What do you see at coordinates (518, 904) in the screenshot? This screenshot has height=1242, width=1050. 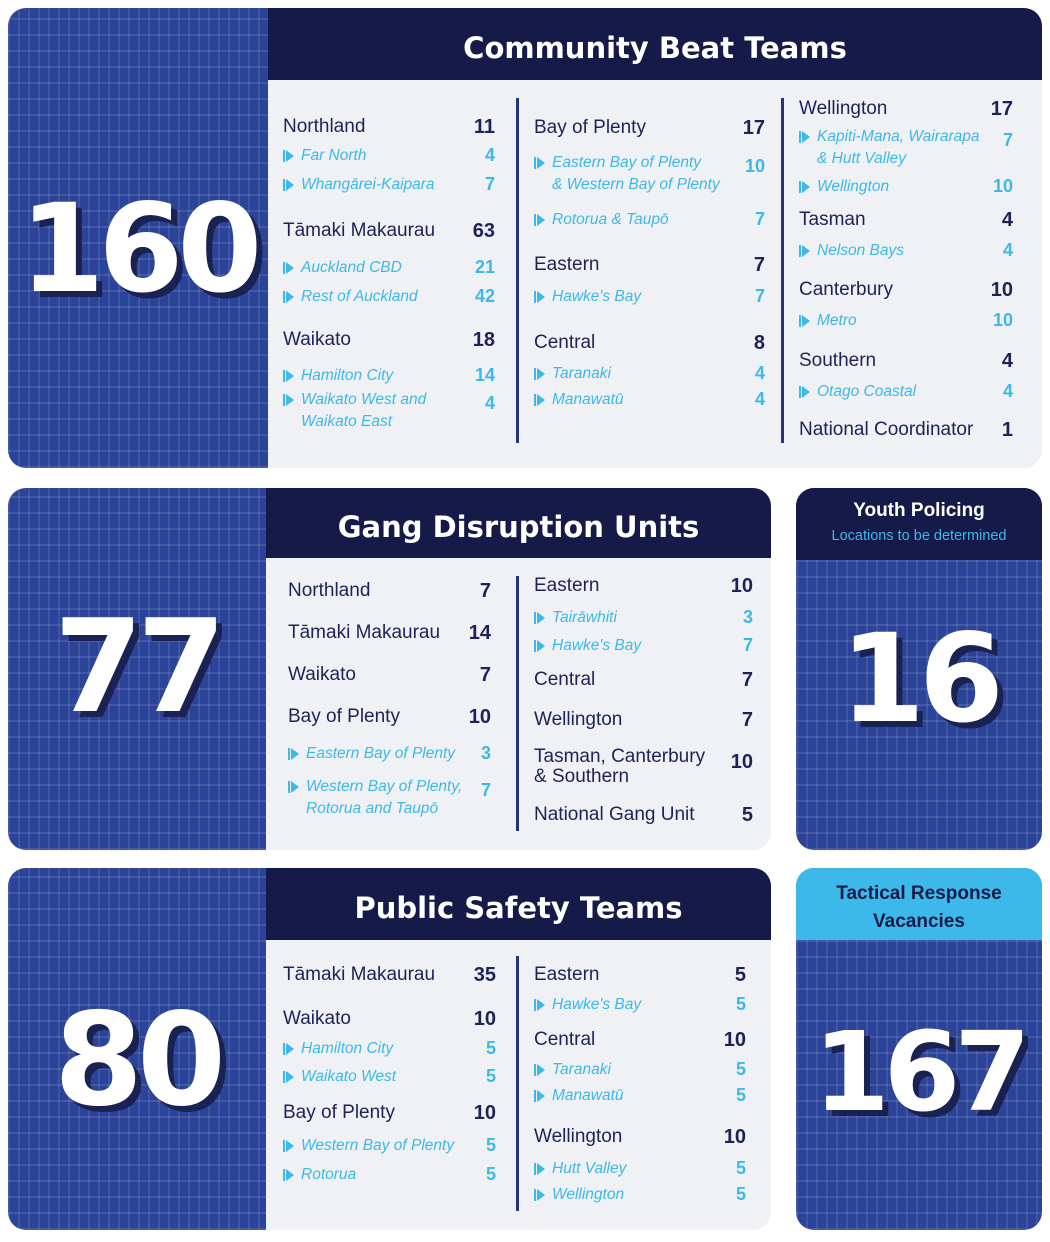 I see `public-safety-title: Public Safety Teams` at bounding box center [518, 904].